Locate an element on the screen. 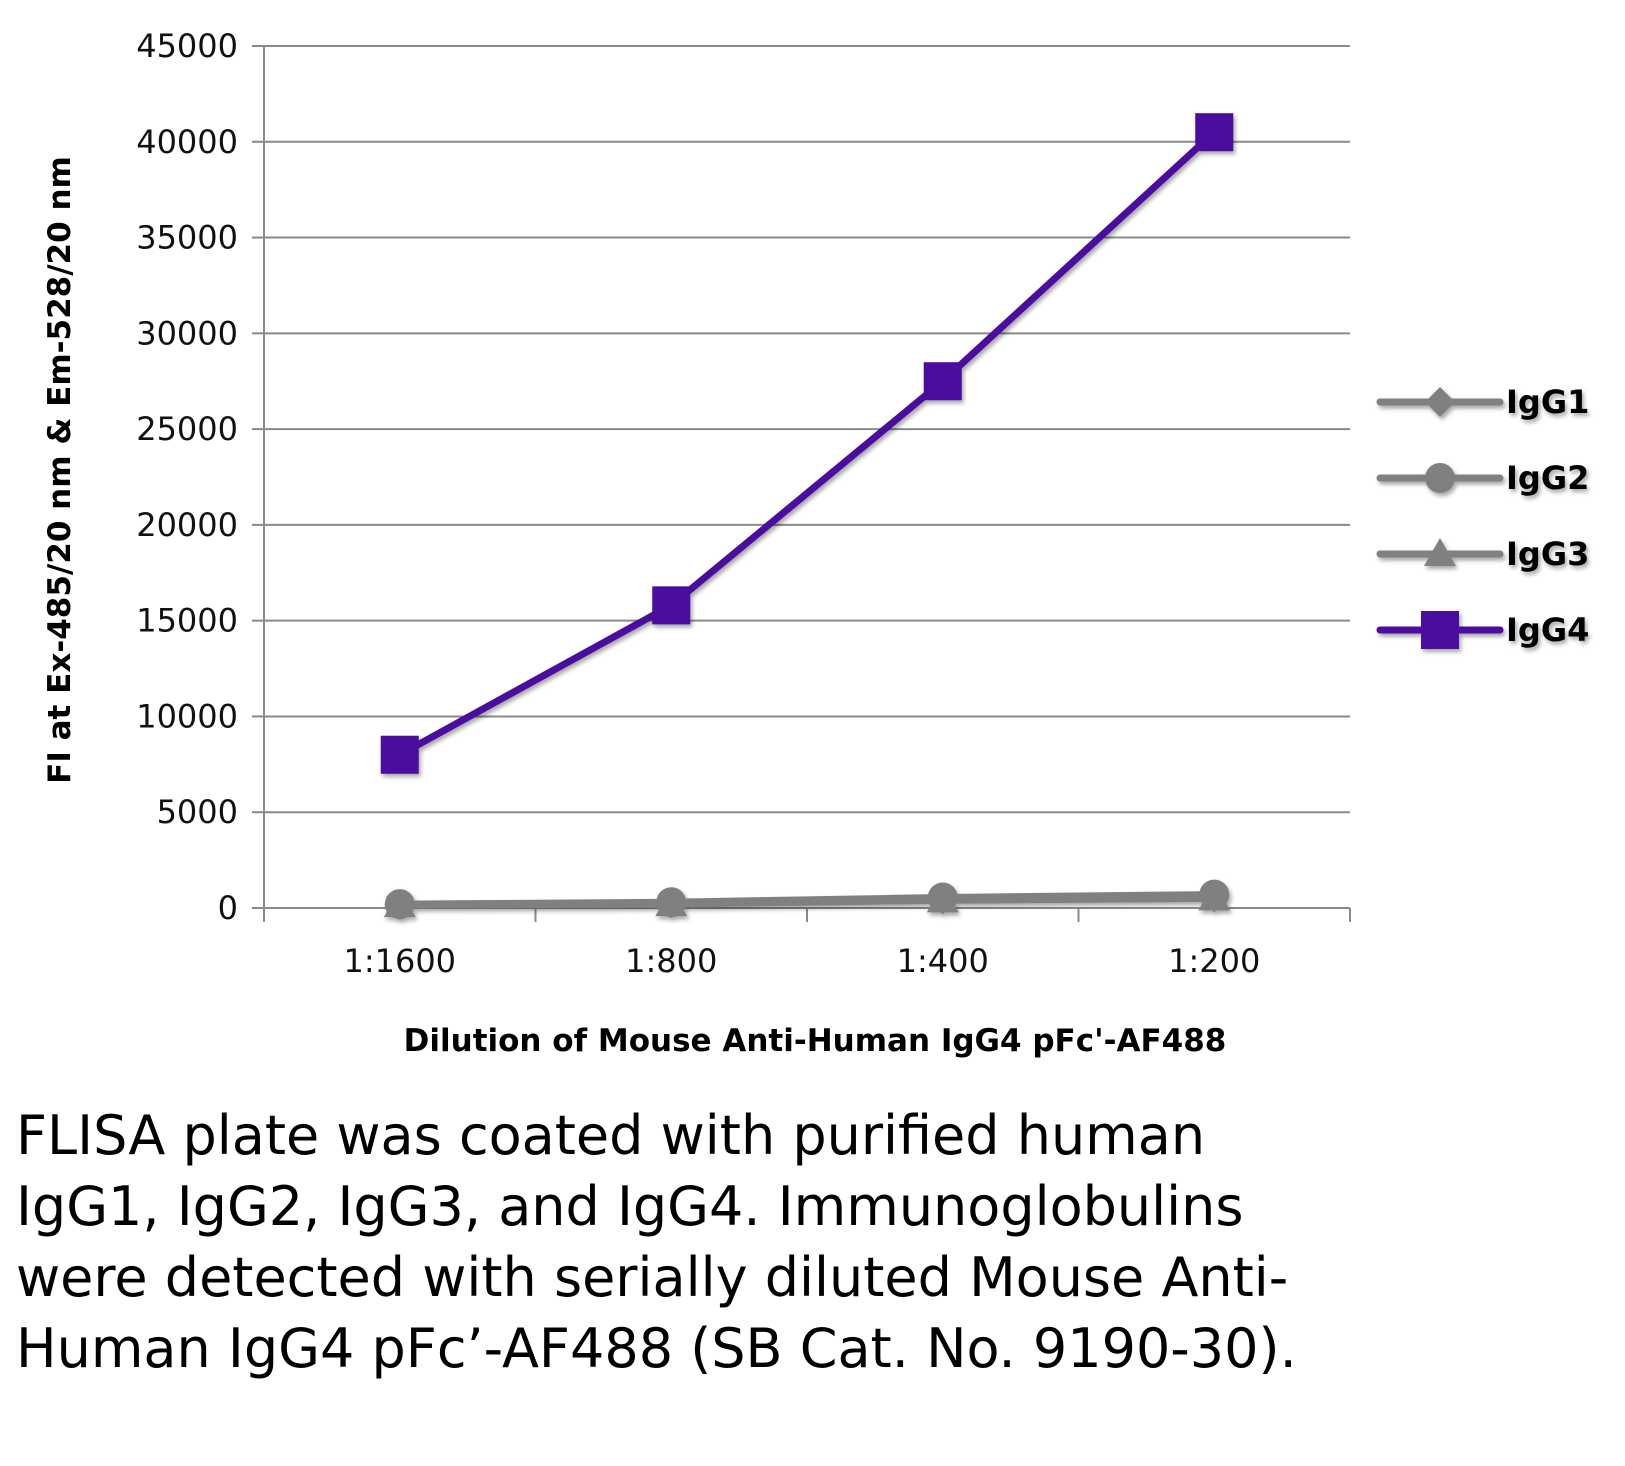  x-tick-label: 1:800 is located at coordinates (671, 961).